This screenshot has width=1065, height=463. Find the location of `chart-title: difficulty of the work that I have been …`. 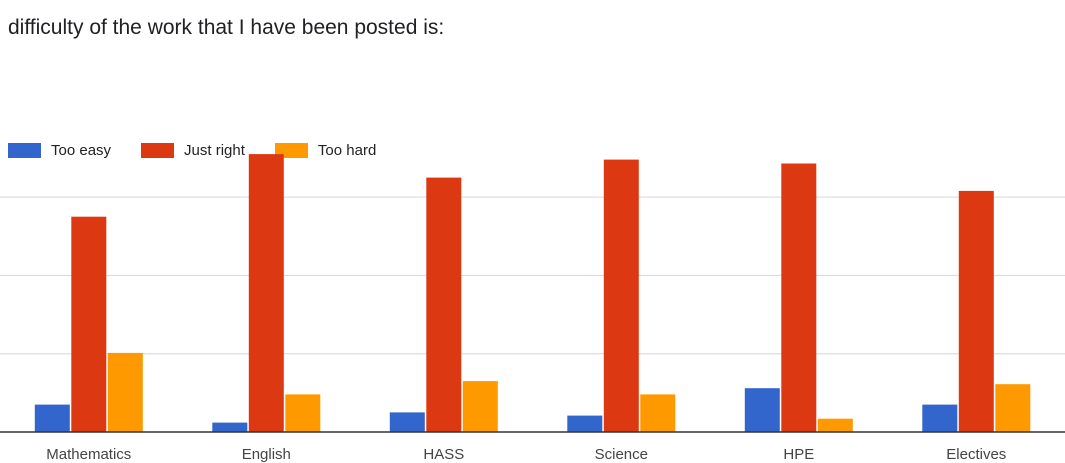

chart-title: difficulty of the work that I have been … is located at coordinates (226, 27).